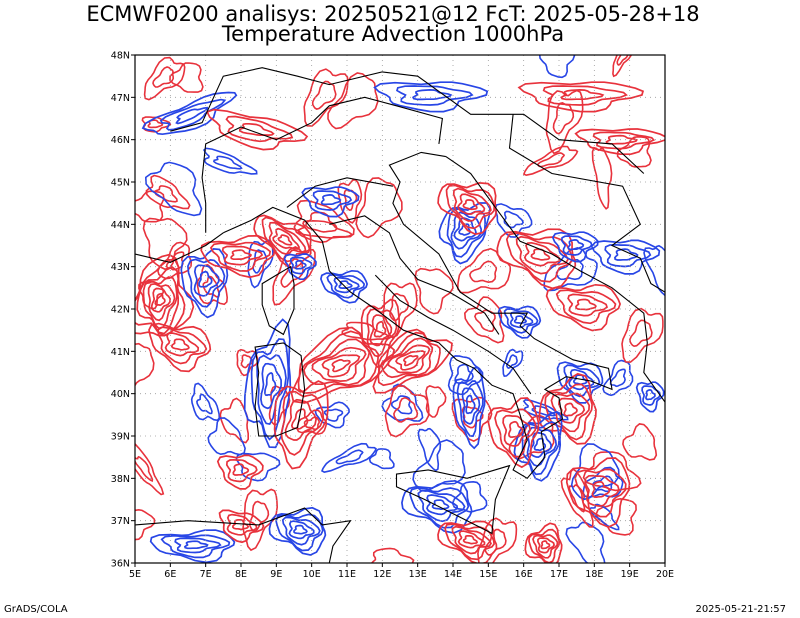 This screenshot has height=618, width=800. I want to click on x-tick-label: 10E, so click(312, 574).